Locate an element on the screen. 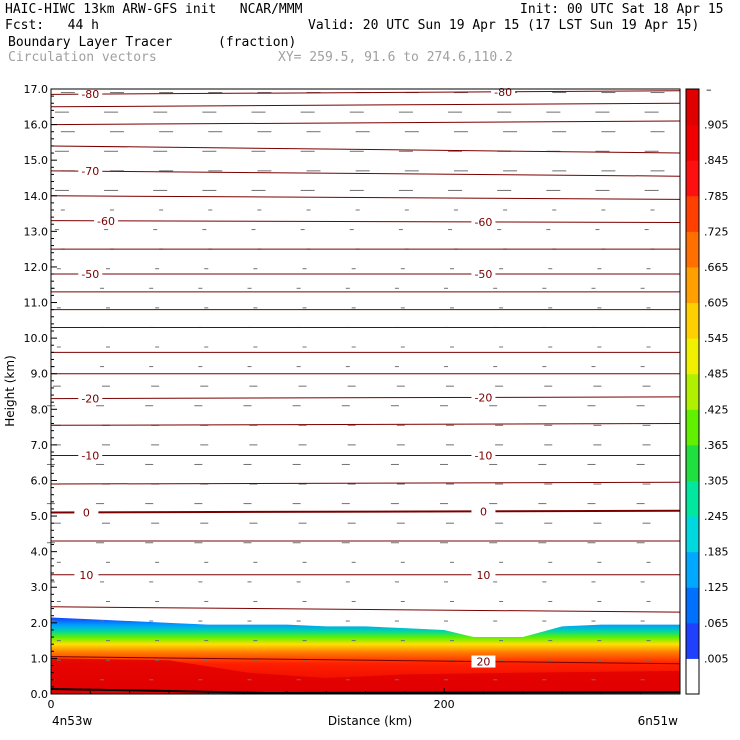 The width and height of the screenshot is (740, 740). colorbar-label: .725 is located at coordinates (716, 231).